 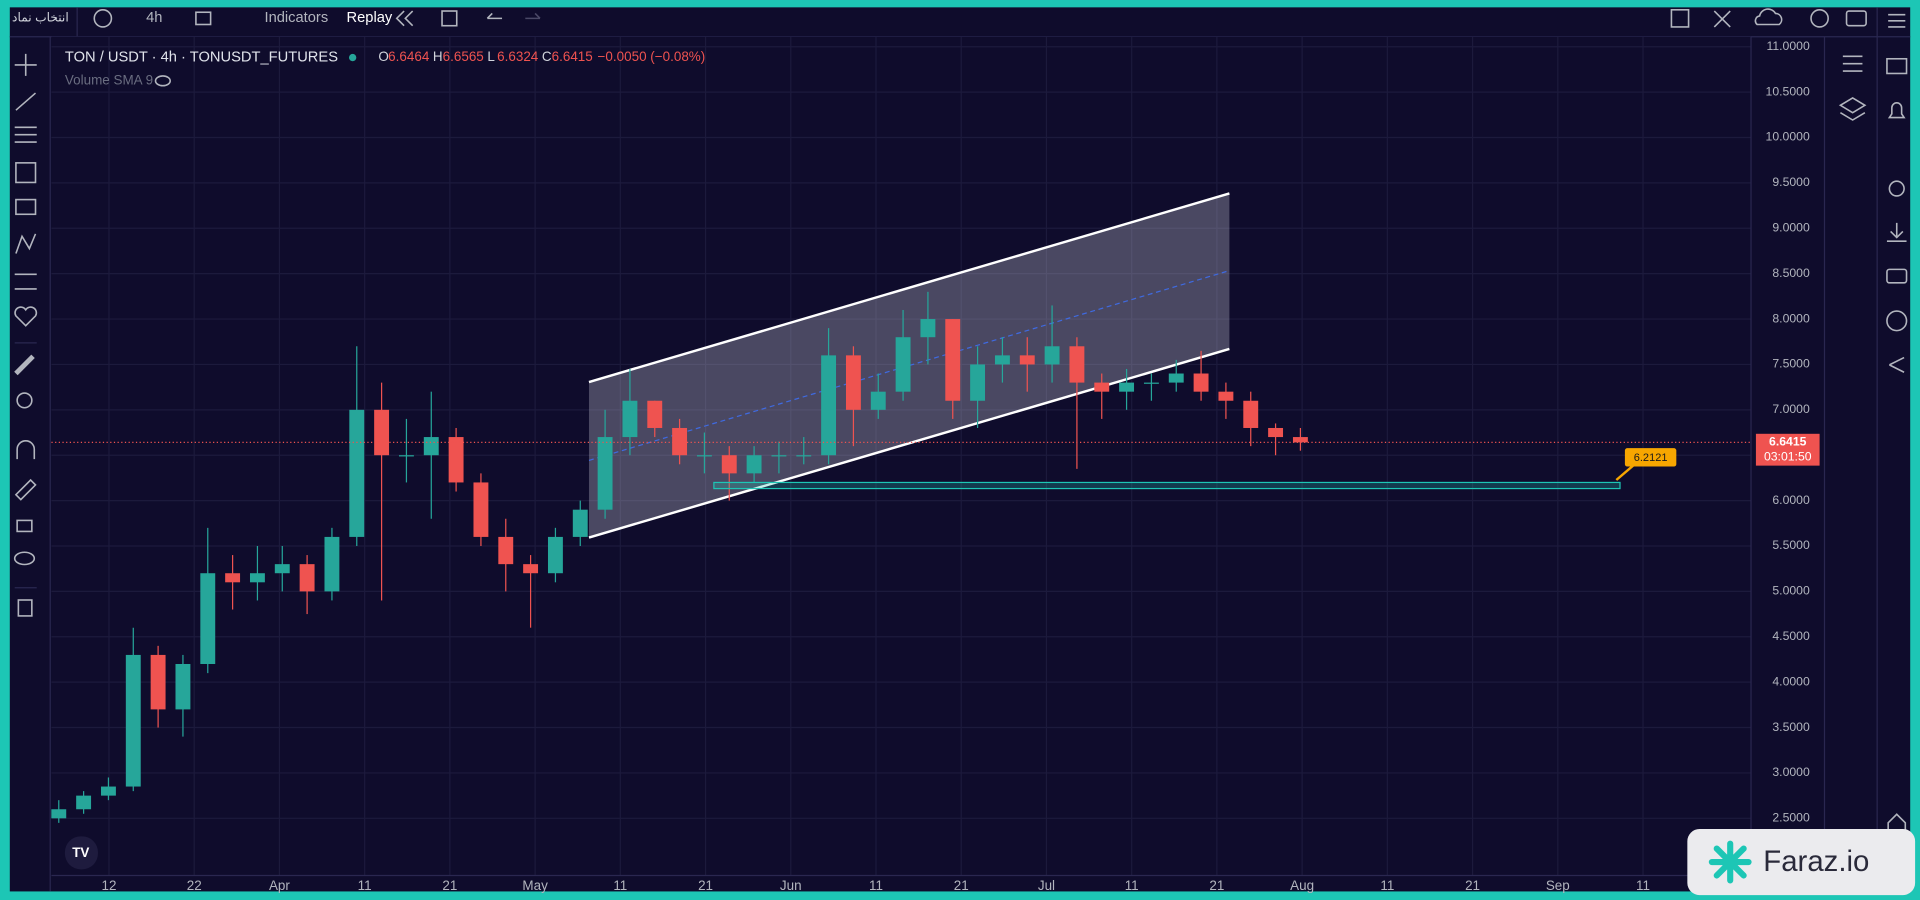 What do you see at coordinates (1816, 861) in the screenshot?
I see `watermark: Faraz.io` at bounding box center [1816, 861].